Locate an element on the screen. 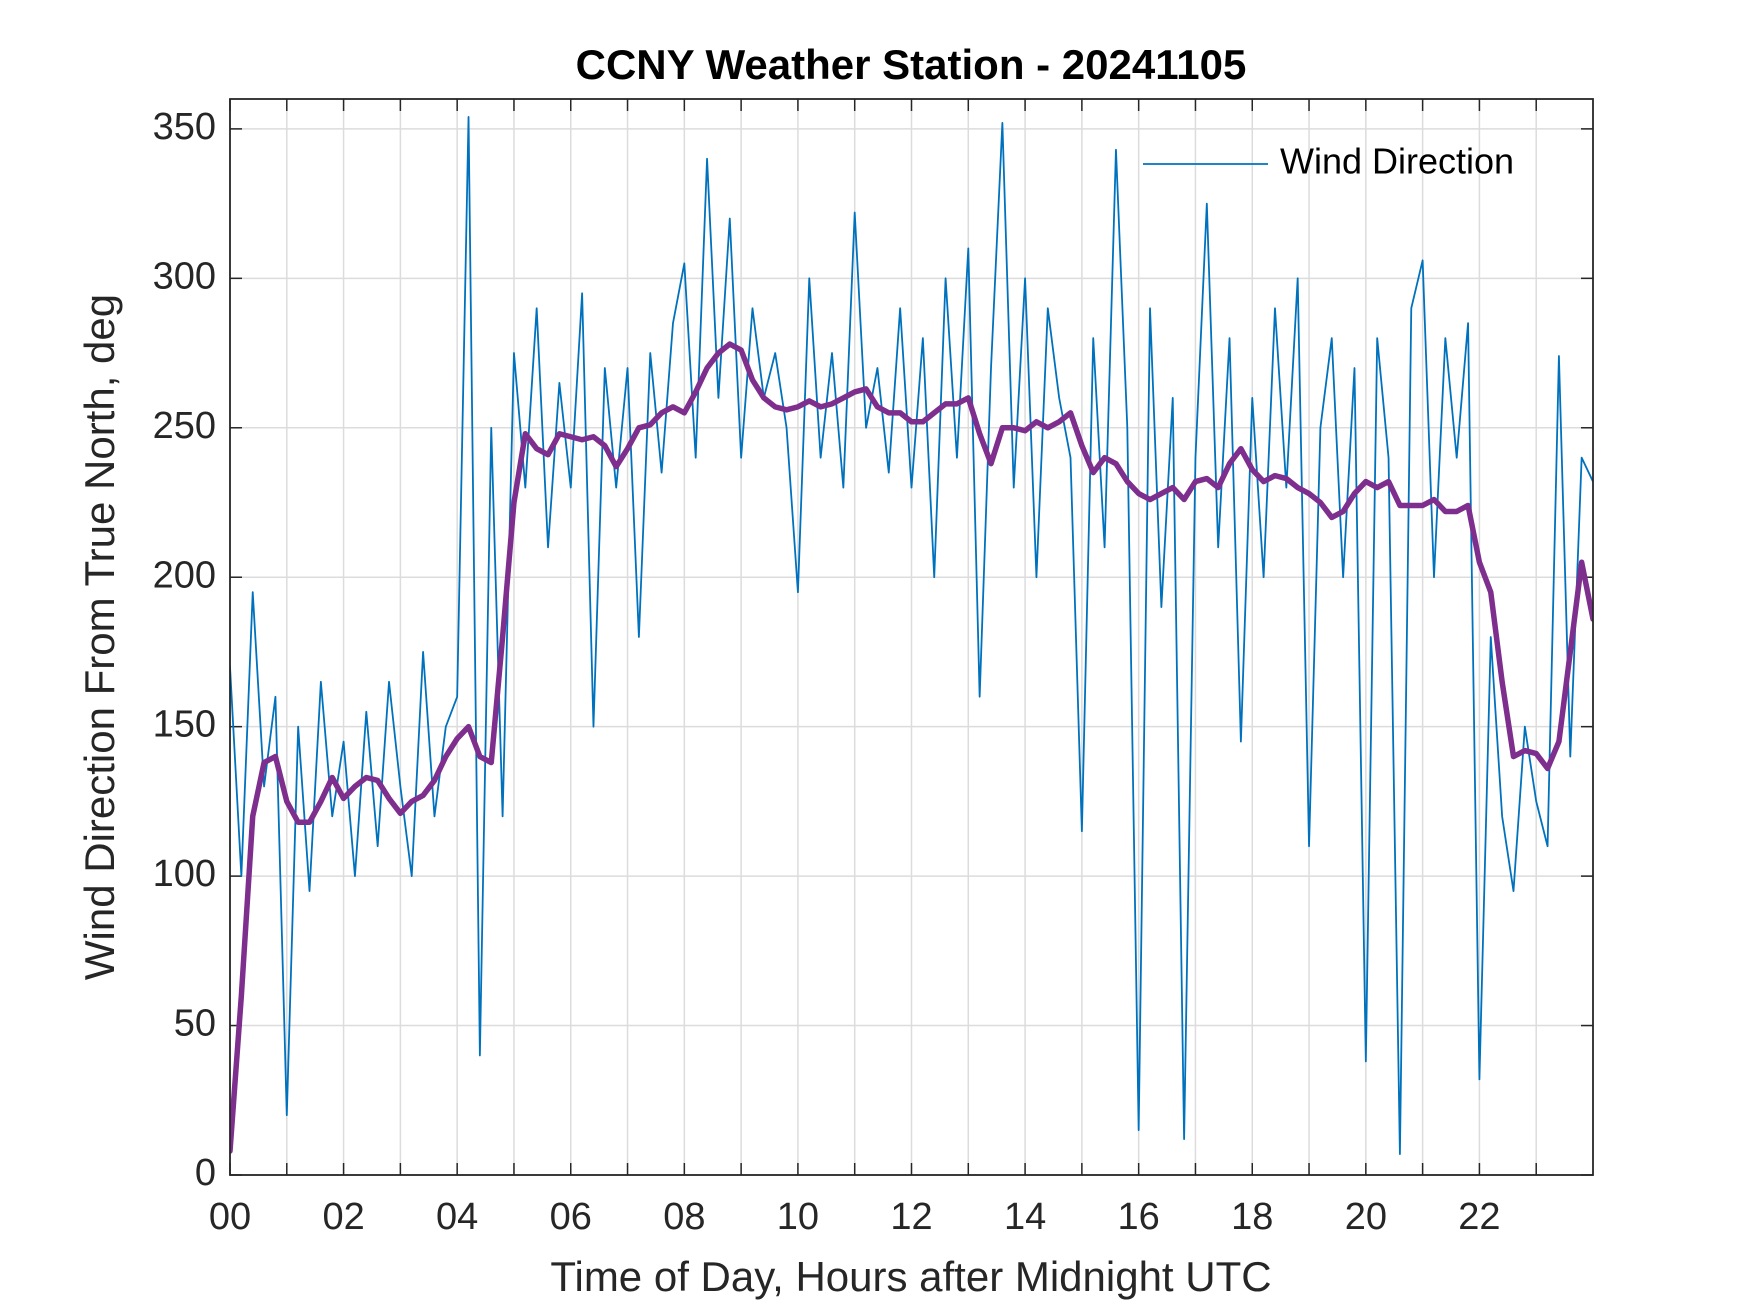  x-tick-label: 16 is located at coordinates (1139, 1217).